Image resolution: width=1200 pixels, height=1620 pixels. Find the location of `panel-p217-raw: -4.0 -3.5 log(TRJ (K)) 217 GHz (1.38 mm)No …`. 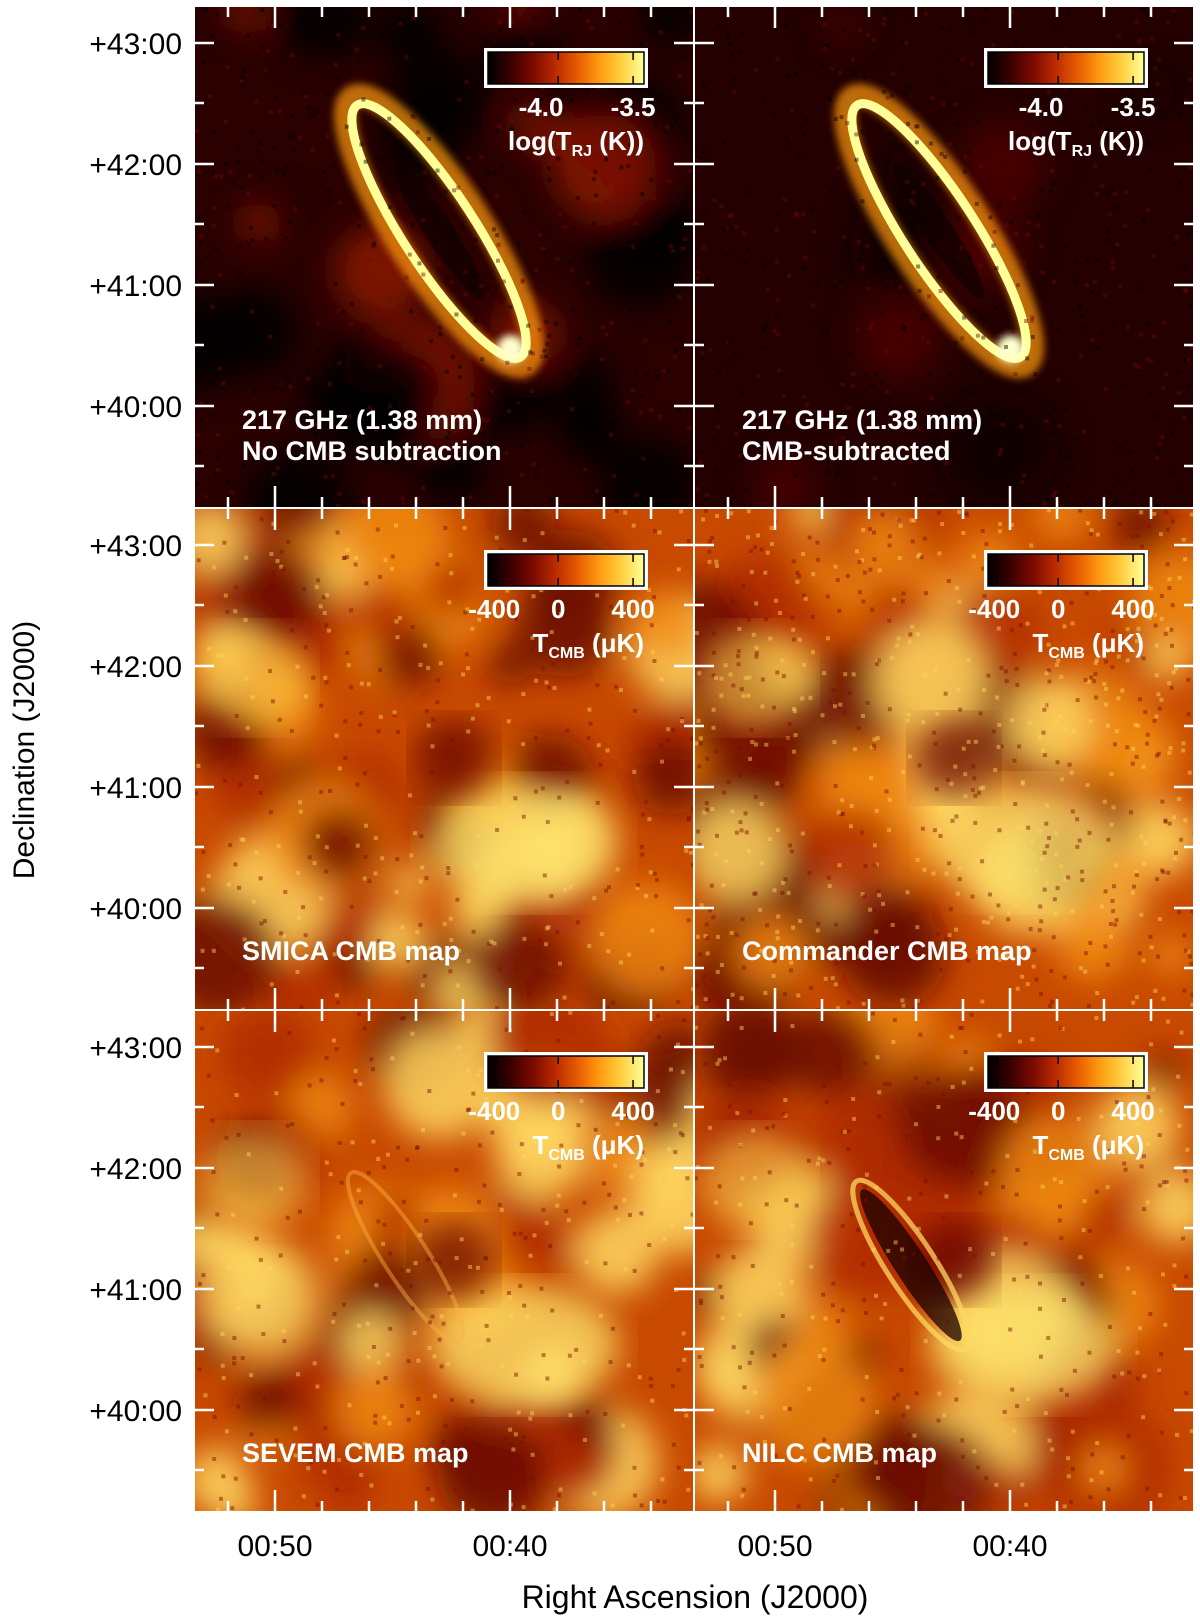

panel-p217-raw: -4.0 -3.5 log(TRJ (K)) 217 GHz (1.38 mm)No … is located at coordinates (444, 257).